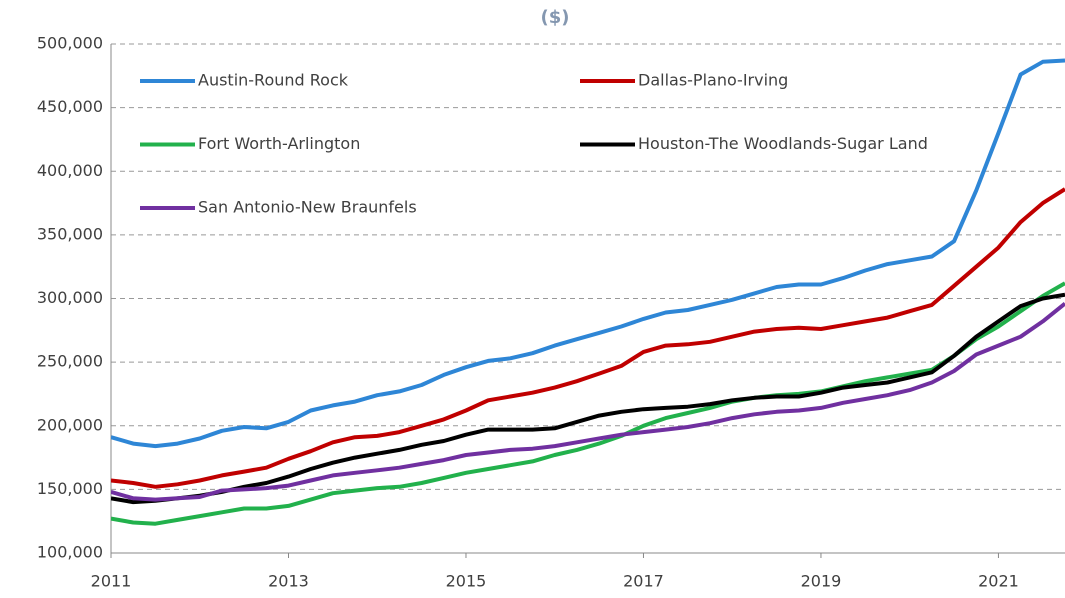 Image resolution: width=1065 pixels, height=598 pixels. Describe the element at coordinates (713, 80) in the screenshot. I see `legend-label: Dallas-Plano-Irving` at that location.